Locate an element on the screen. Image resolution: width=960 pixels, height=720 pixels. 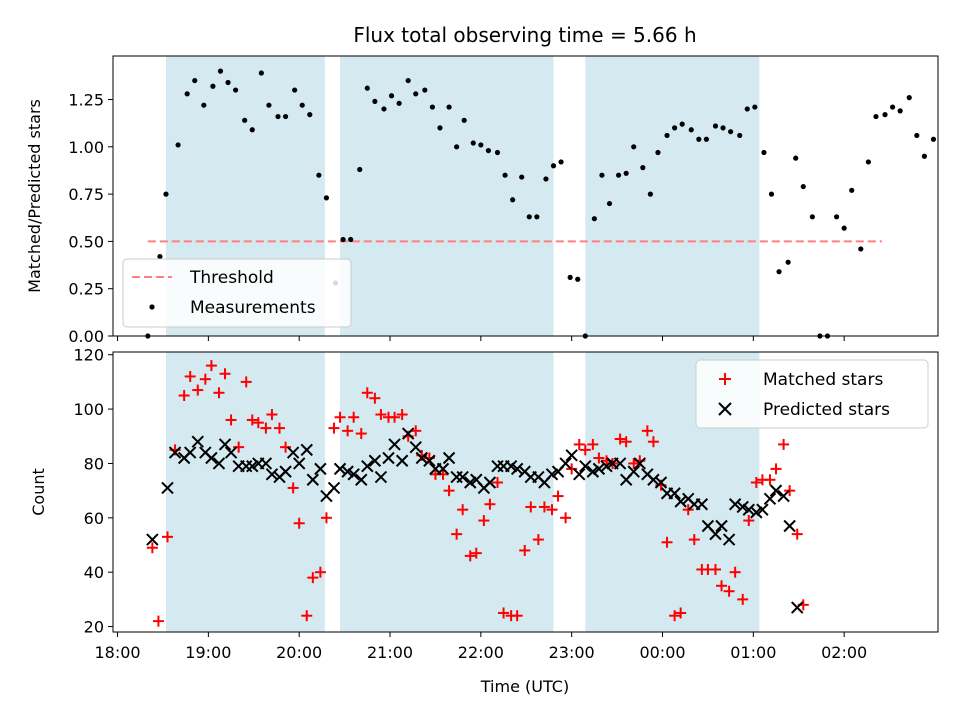
bottom-y-axis-label: Count is located at coordinates (38, 492).